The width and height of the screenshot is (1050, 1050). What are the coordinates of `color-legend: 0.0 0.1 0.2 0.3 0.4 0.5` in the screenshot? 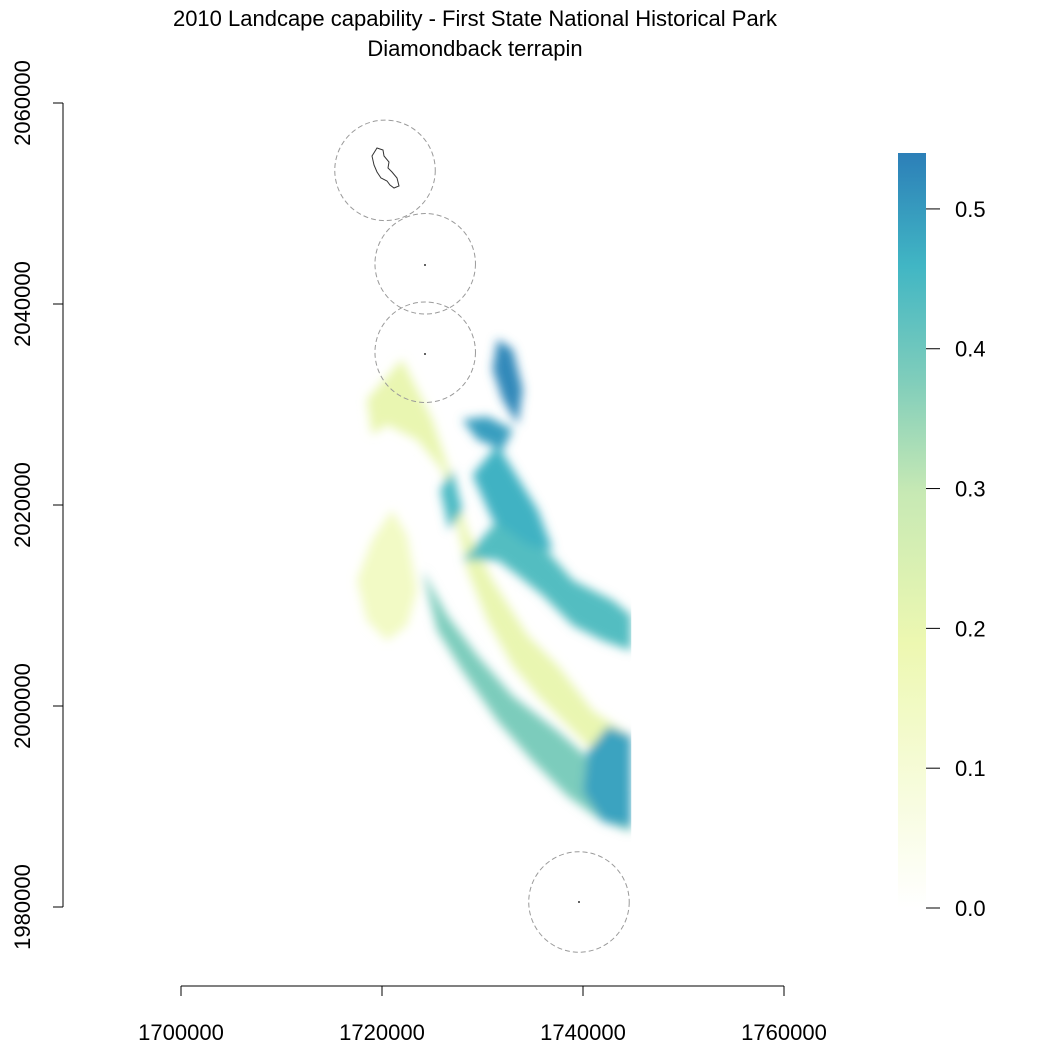 It's located at (942, 537).